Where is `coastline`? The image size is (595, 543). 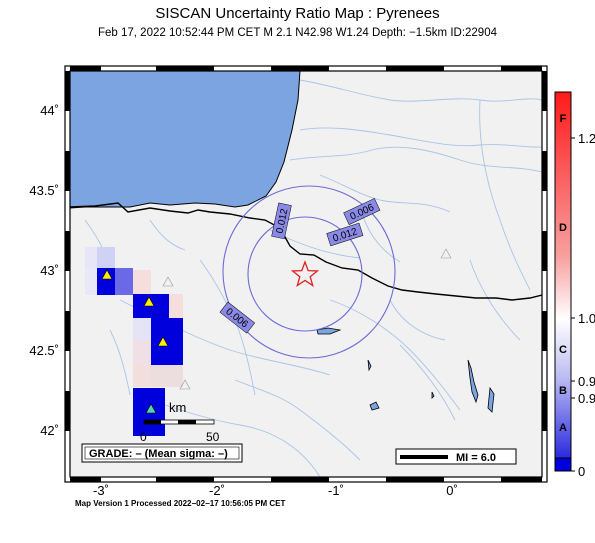
coastline is located at coordinates (185, 140).